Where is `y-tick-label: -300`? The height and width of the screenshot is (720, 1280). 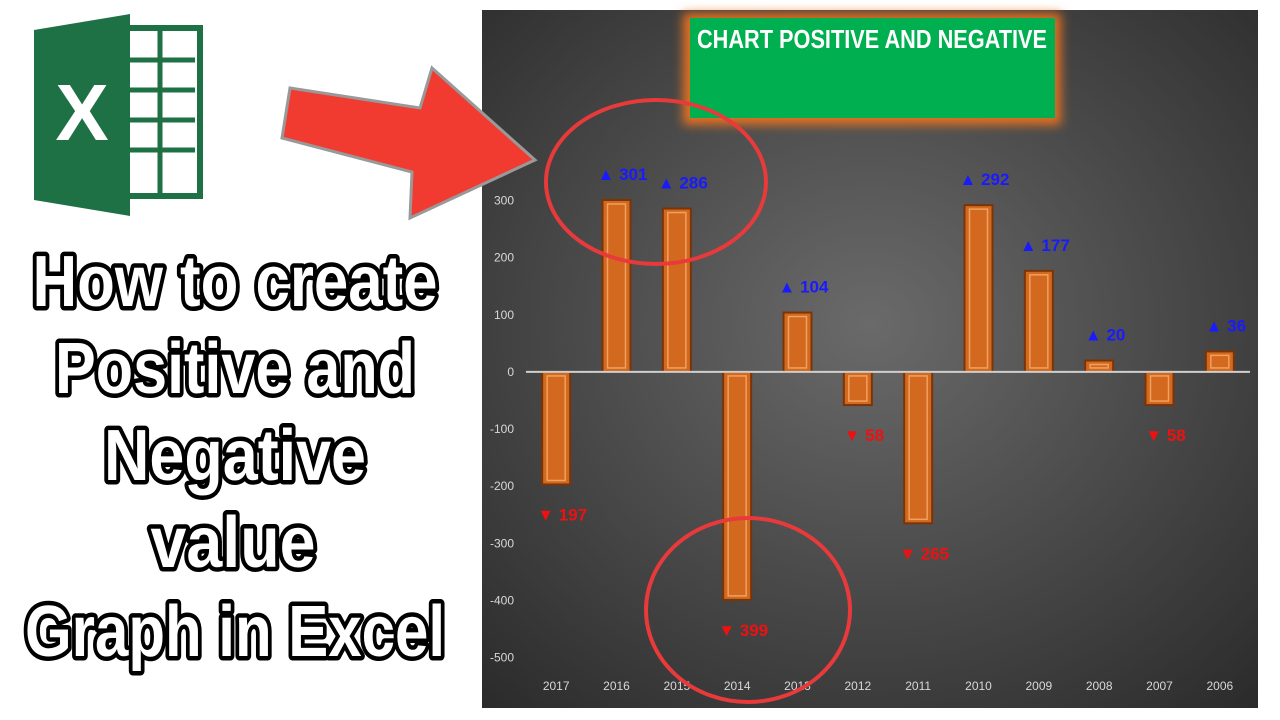
y-tick-label: -300 is located at coordinates (502, 543).